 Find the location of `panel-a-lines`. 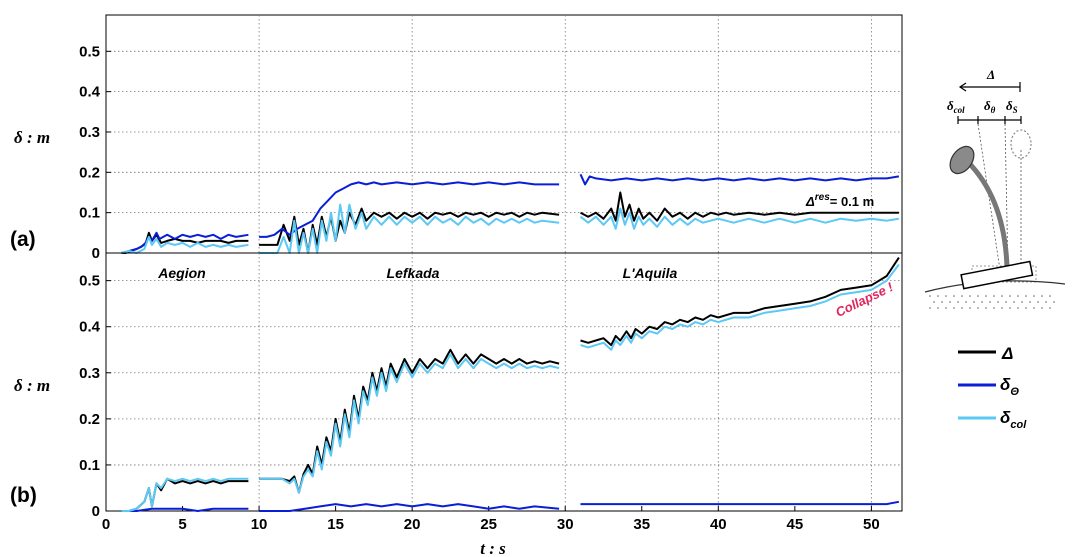

panel-a-lines is located at coordinates (510, 213).